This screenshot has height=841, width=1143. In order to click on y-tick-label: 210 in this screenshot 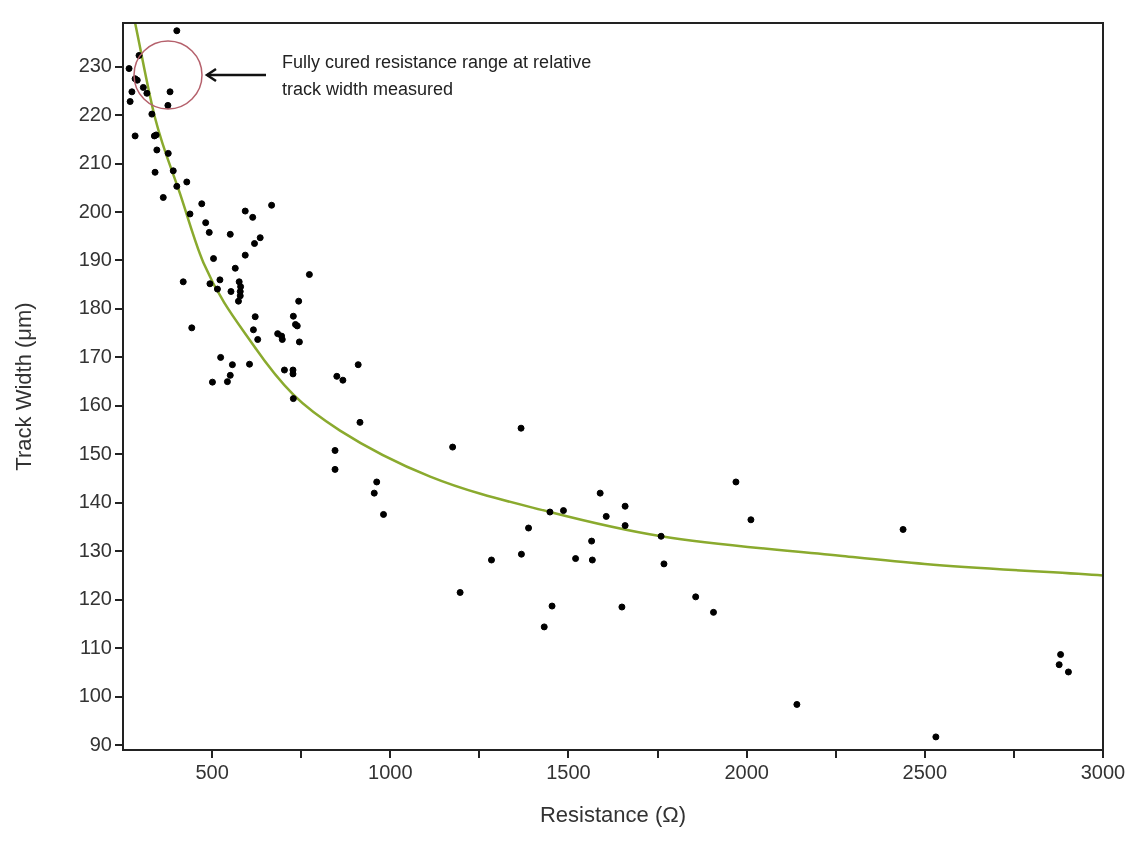, I will do `click(95, 162)`.